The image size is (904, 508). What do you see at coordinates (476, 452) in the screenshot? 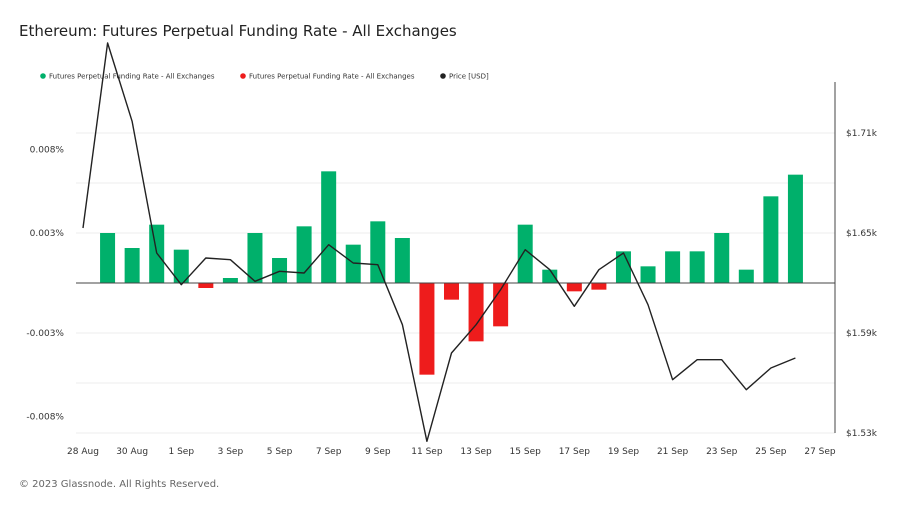
I see `x-tick-label: 13 Sep` at bounding box center [476, 452].